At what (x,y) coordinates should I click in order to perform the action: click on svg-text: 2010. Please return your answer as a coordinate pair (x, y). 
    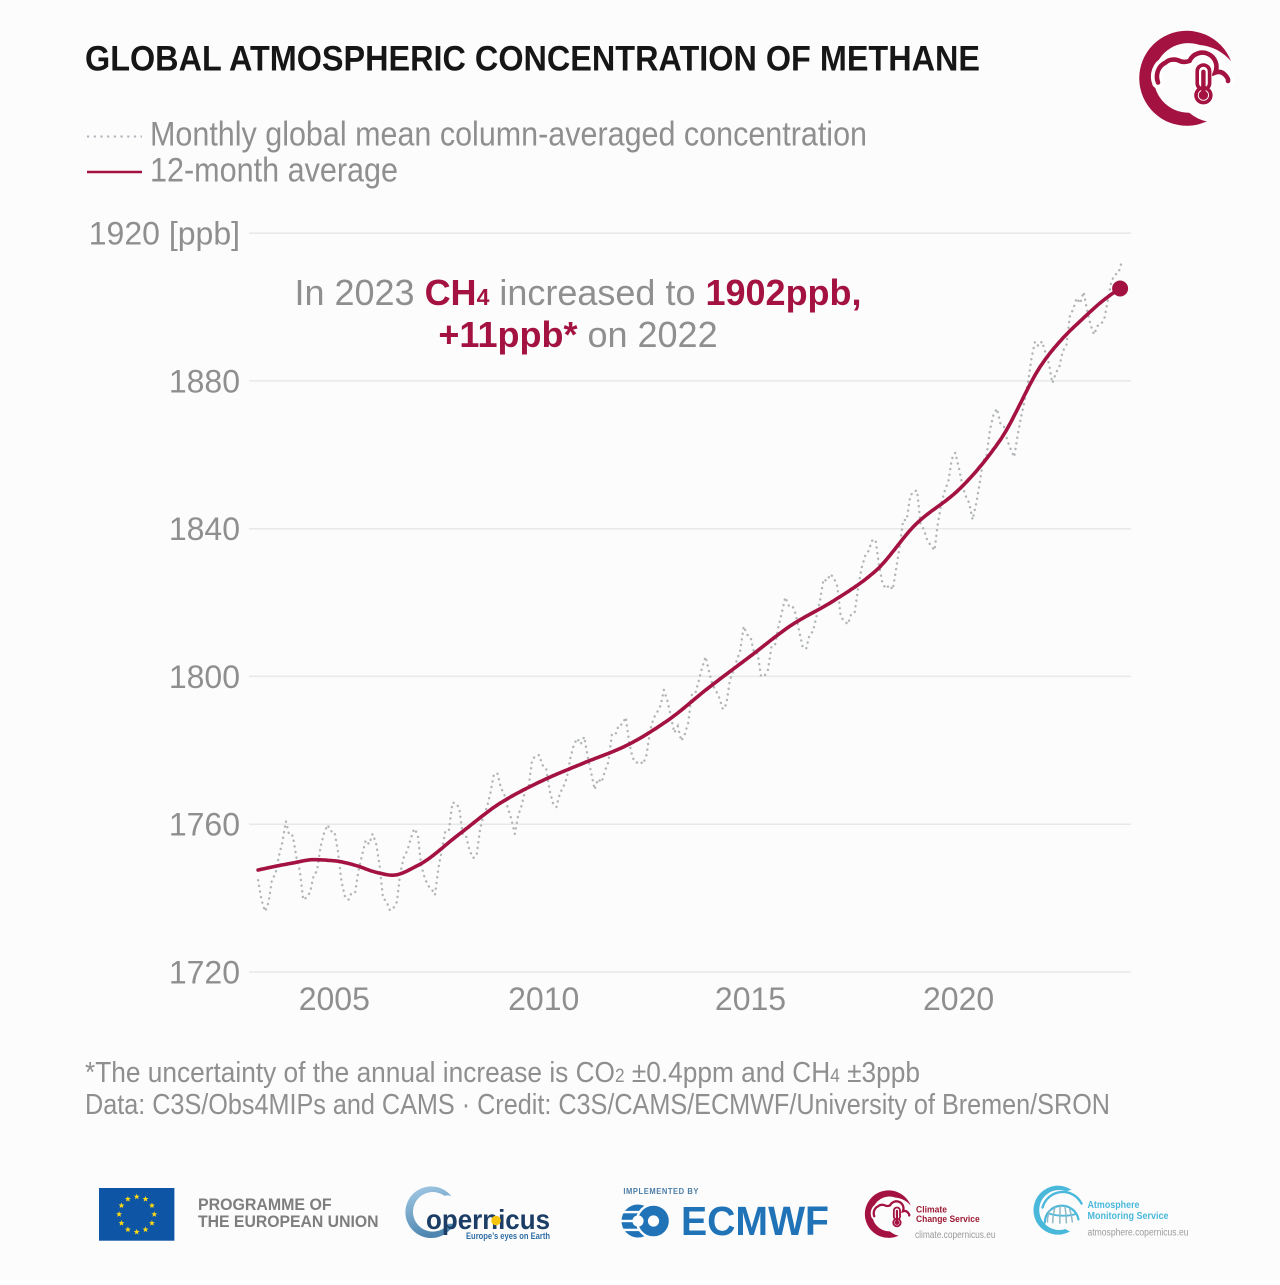
    Looking at the image, I should click on (543, 999).